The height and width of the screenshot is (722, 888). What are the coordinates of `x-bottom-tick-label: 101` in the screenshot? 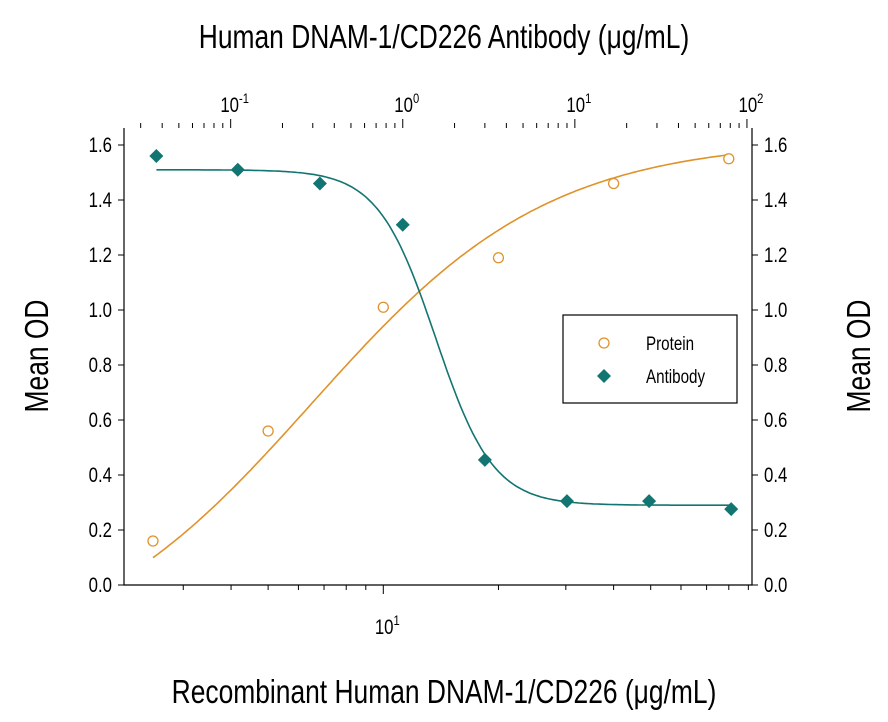 It's located at (387, 626).